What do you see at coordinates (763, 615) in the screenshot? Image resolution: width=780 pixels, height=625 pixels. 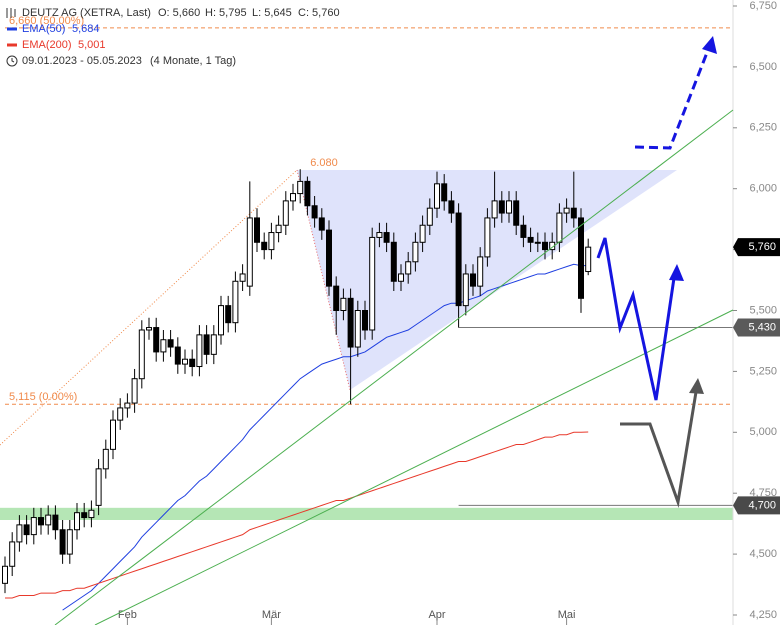 I see `y-tick-label: 4,250` at bounding box center [763, 615].